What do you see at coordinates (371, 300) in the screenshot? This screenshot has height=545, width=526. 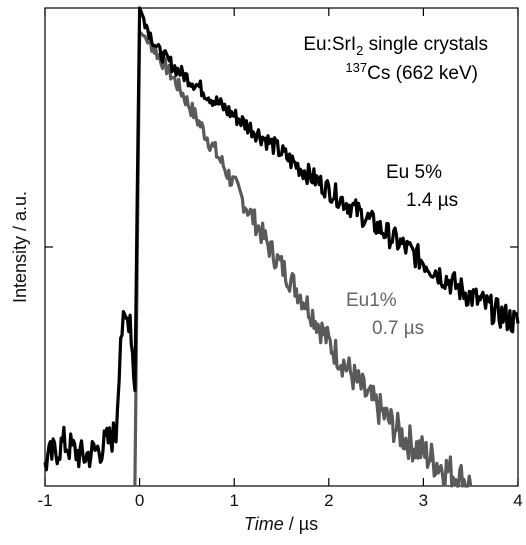 I see `series-2-label: Eu1%` at bounding box center [371, 300].